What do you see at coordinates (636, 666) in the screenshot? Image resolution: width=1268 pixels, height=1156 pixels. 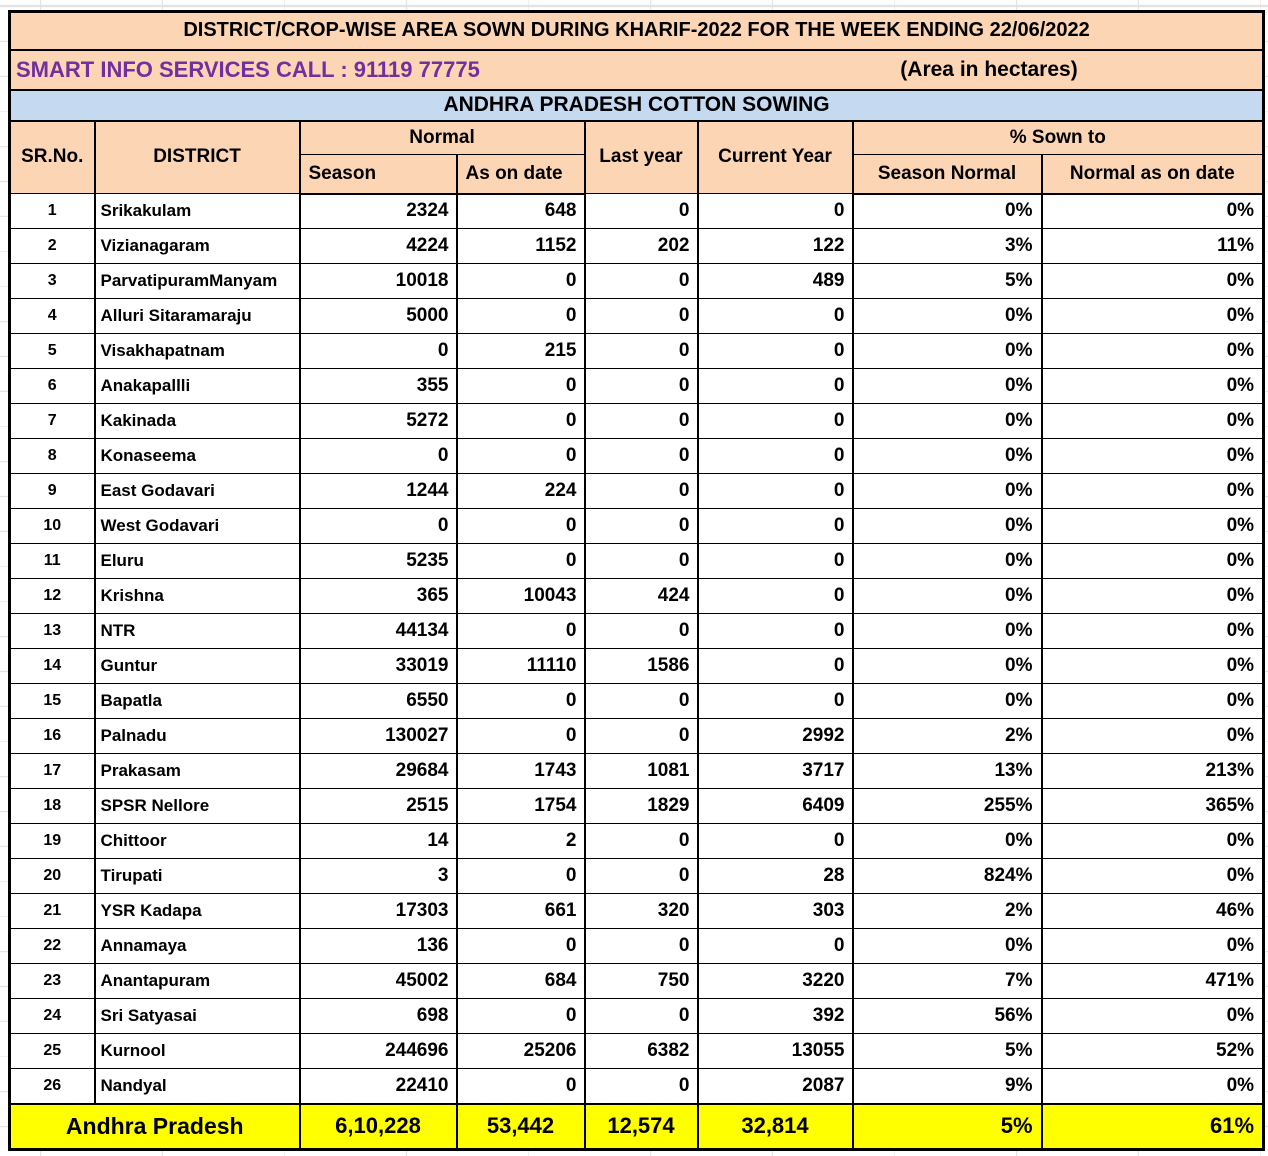 I see `district-row: 14 Guntur 33019 11110 1586 0 0% 0%` at bounding box center [636, 666].